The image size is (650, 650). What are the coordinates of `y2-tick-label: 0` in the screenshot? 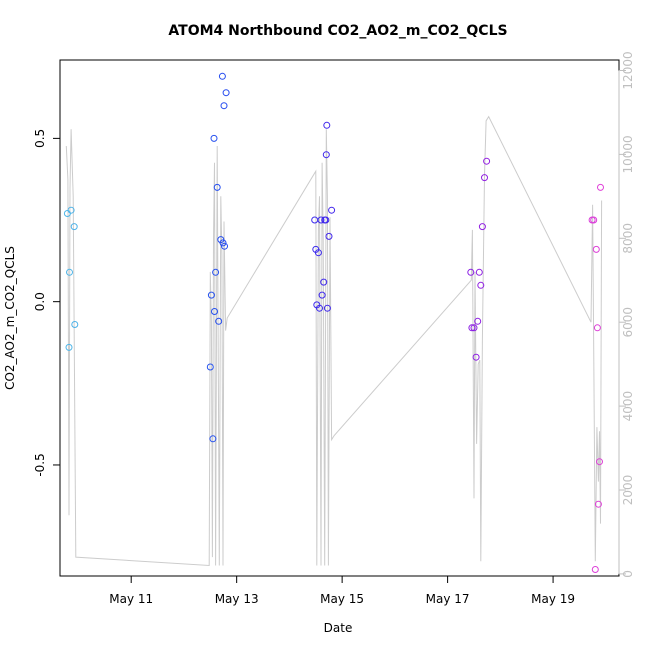 It's located at (628, 574).